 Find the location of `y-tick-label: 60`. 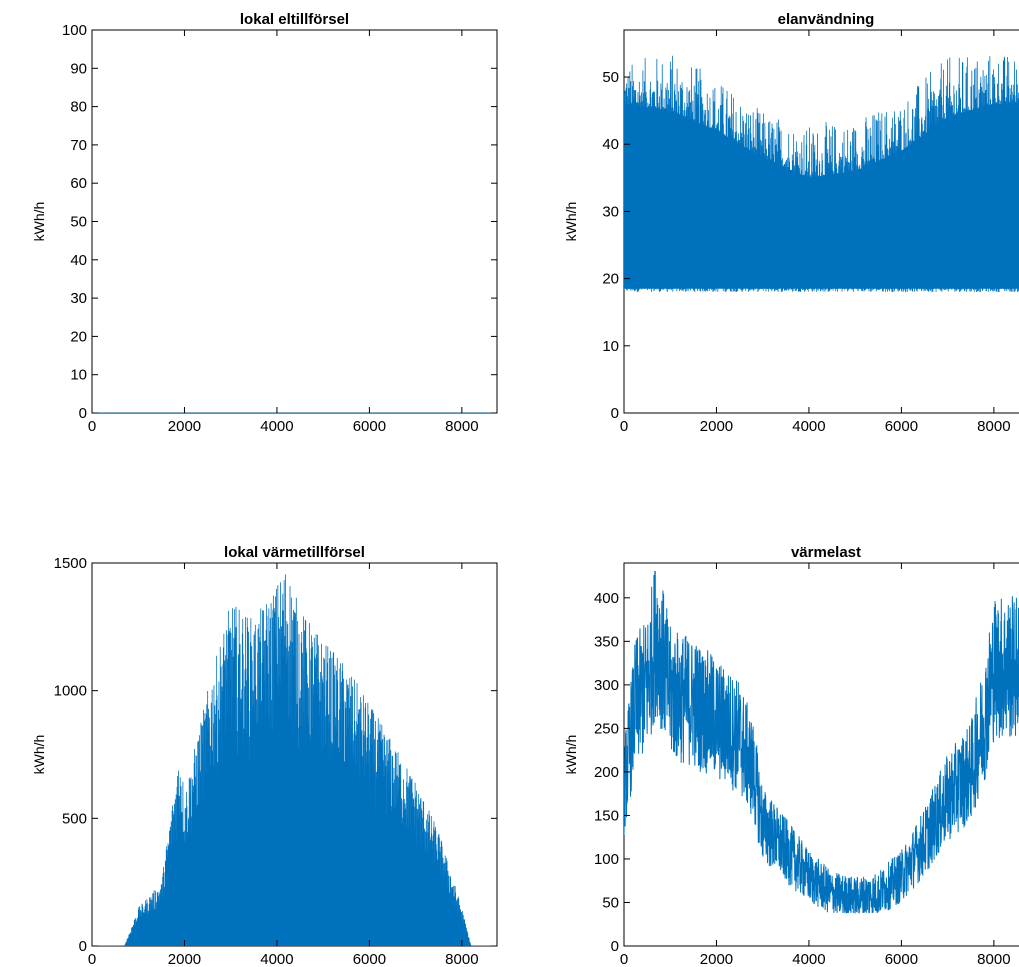

y-tick-label: 60 is located at coordinates (78, 183).